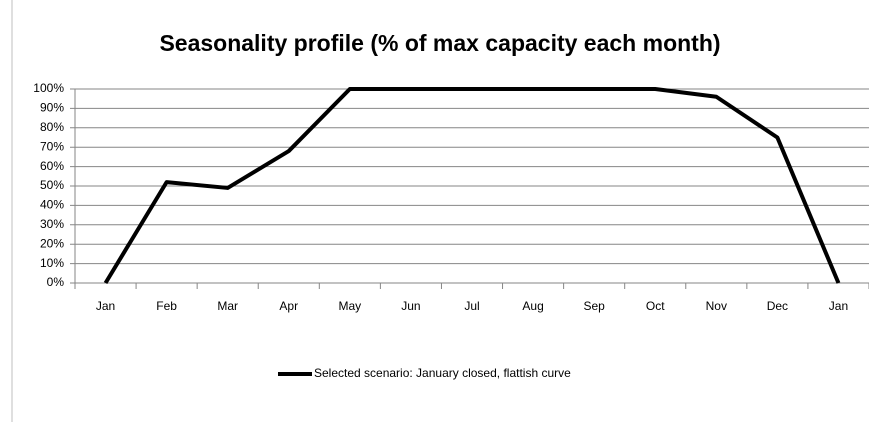  Describe the element at coordinates (52, 224) in the screenshot. I see `y-tick-label: 30%` at that location.